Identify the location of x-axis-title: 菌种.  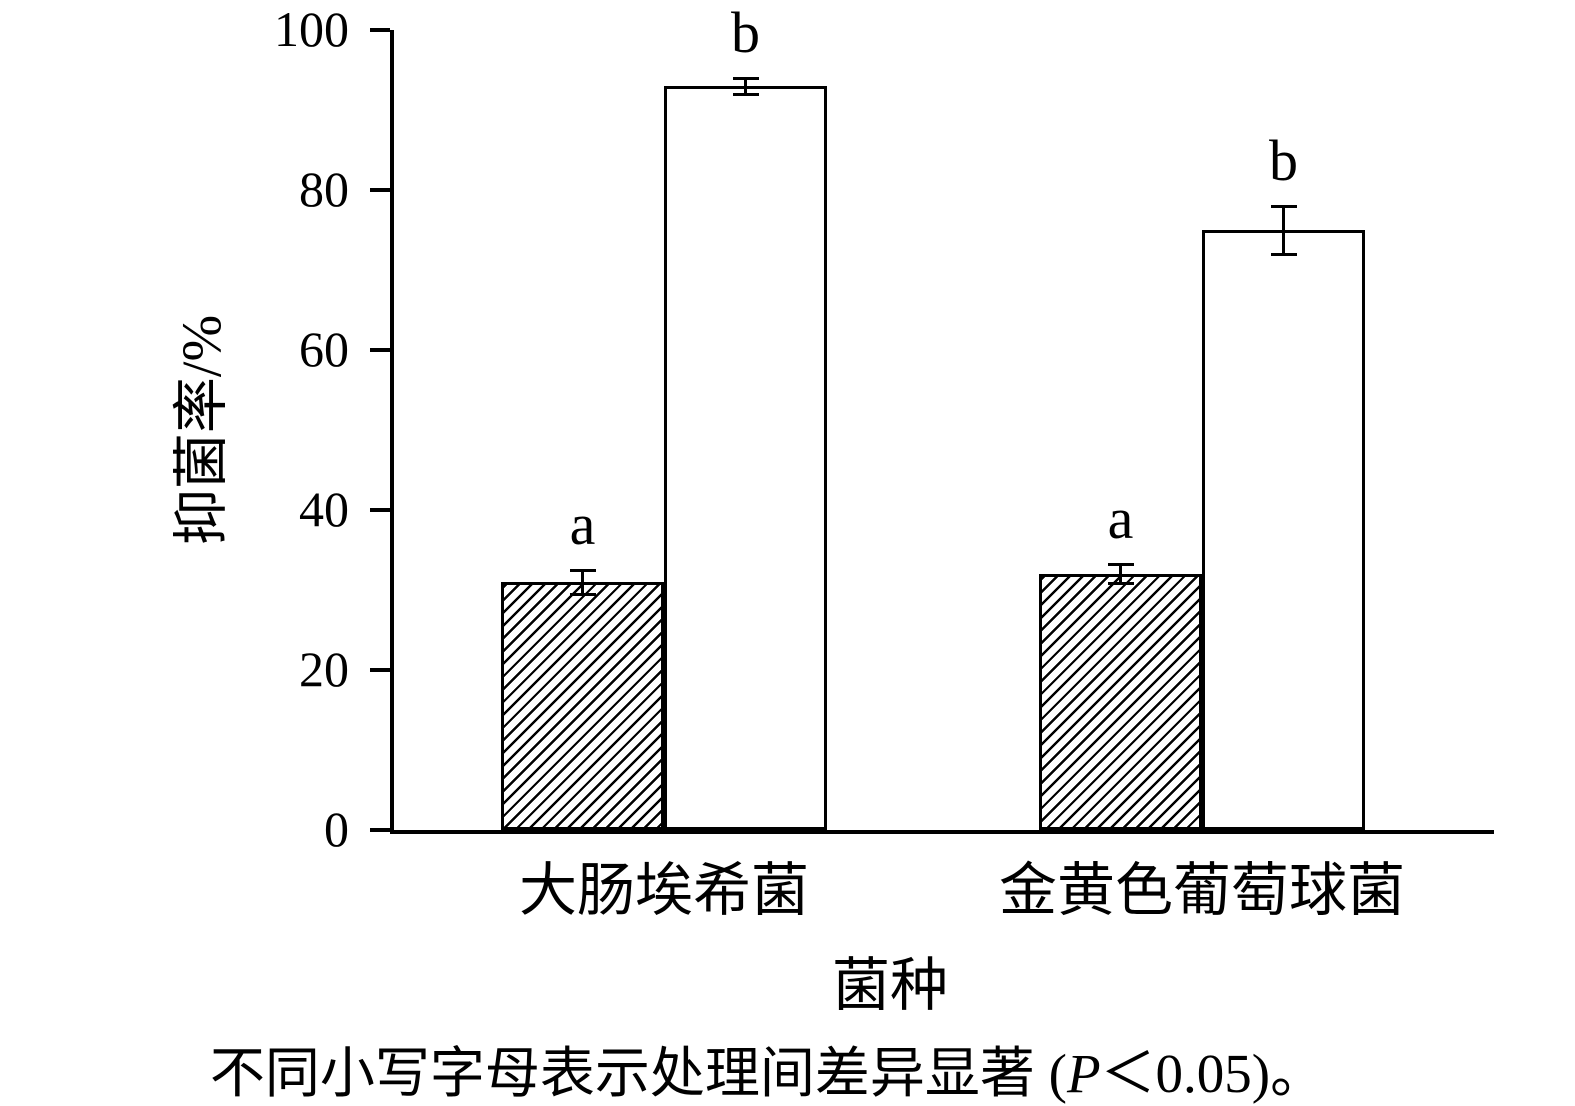
(889, 985).